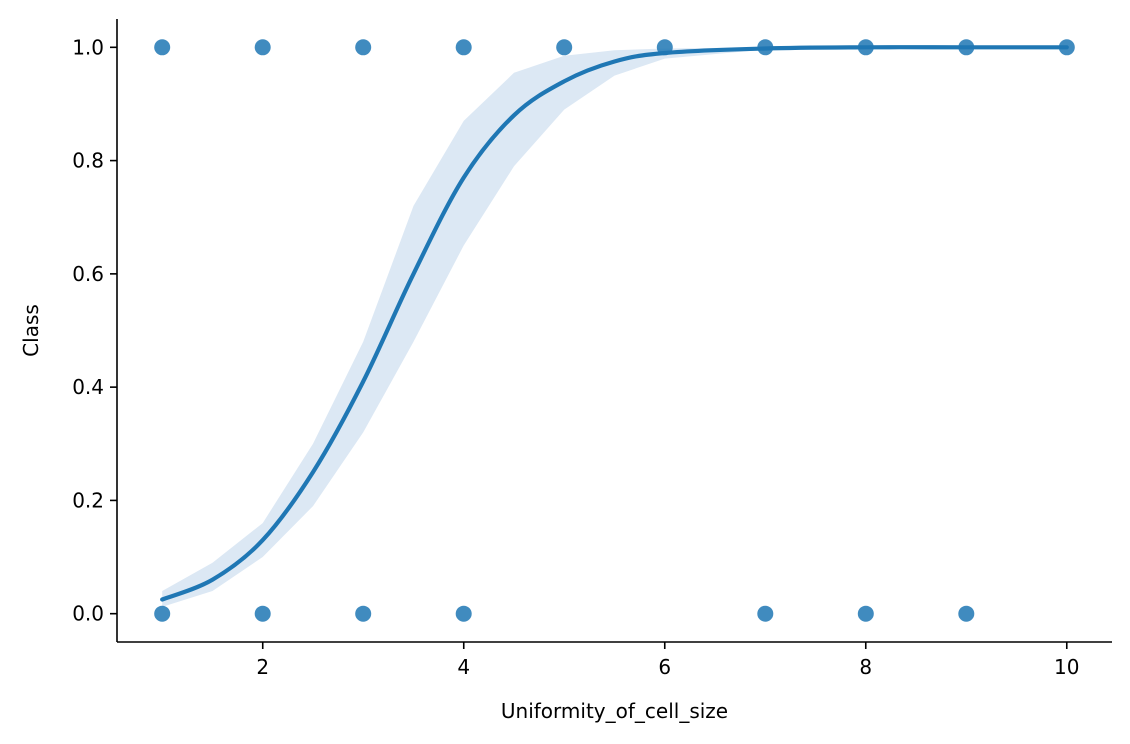 The image size is (1130, 744). What do you see at coordinates (88, 47) in the screenshot?
I see `y-tick-label: 1.0` at bounding box center [88, 47].